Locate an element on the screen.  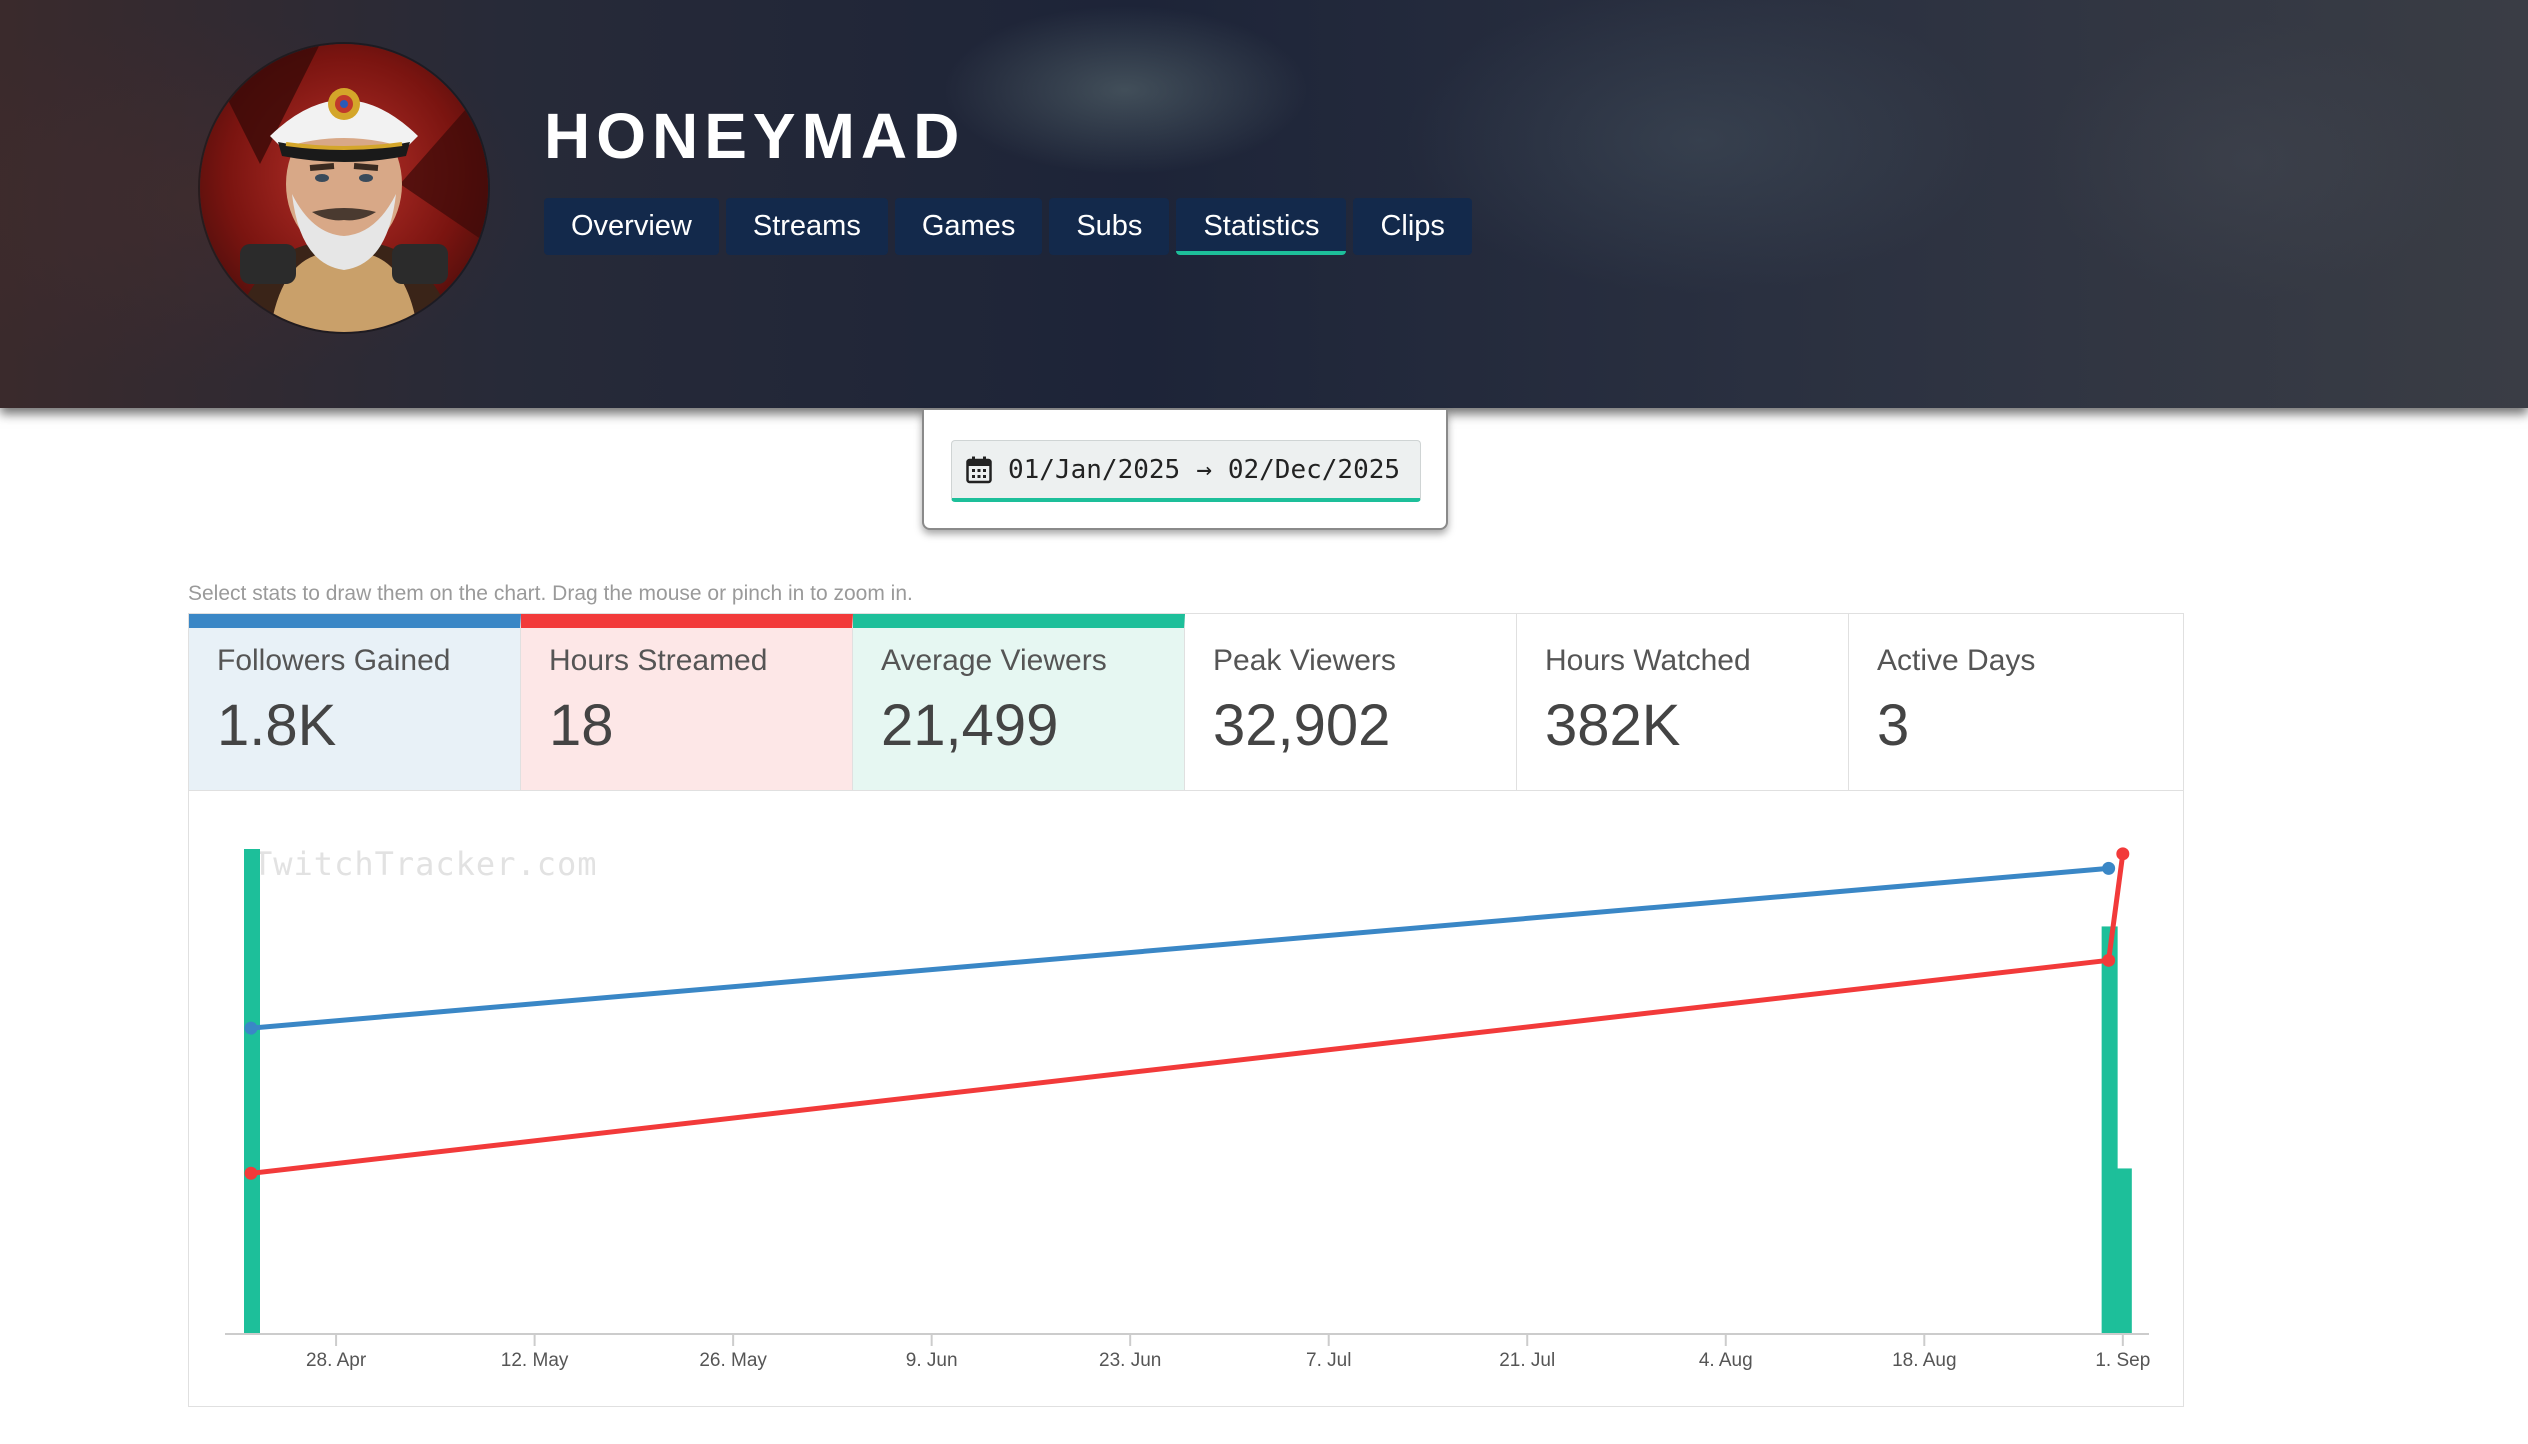
date-range-picker: 01/Jan/2025 → 02/Dec/2025 is located at coordinates (1186, 471).